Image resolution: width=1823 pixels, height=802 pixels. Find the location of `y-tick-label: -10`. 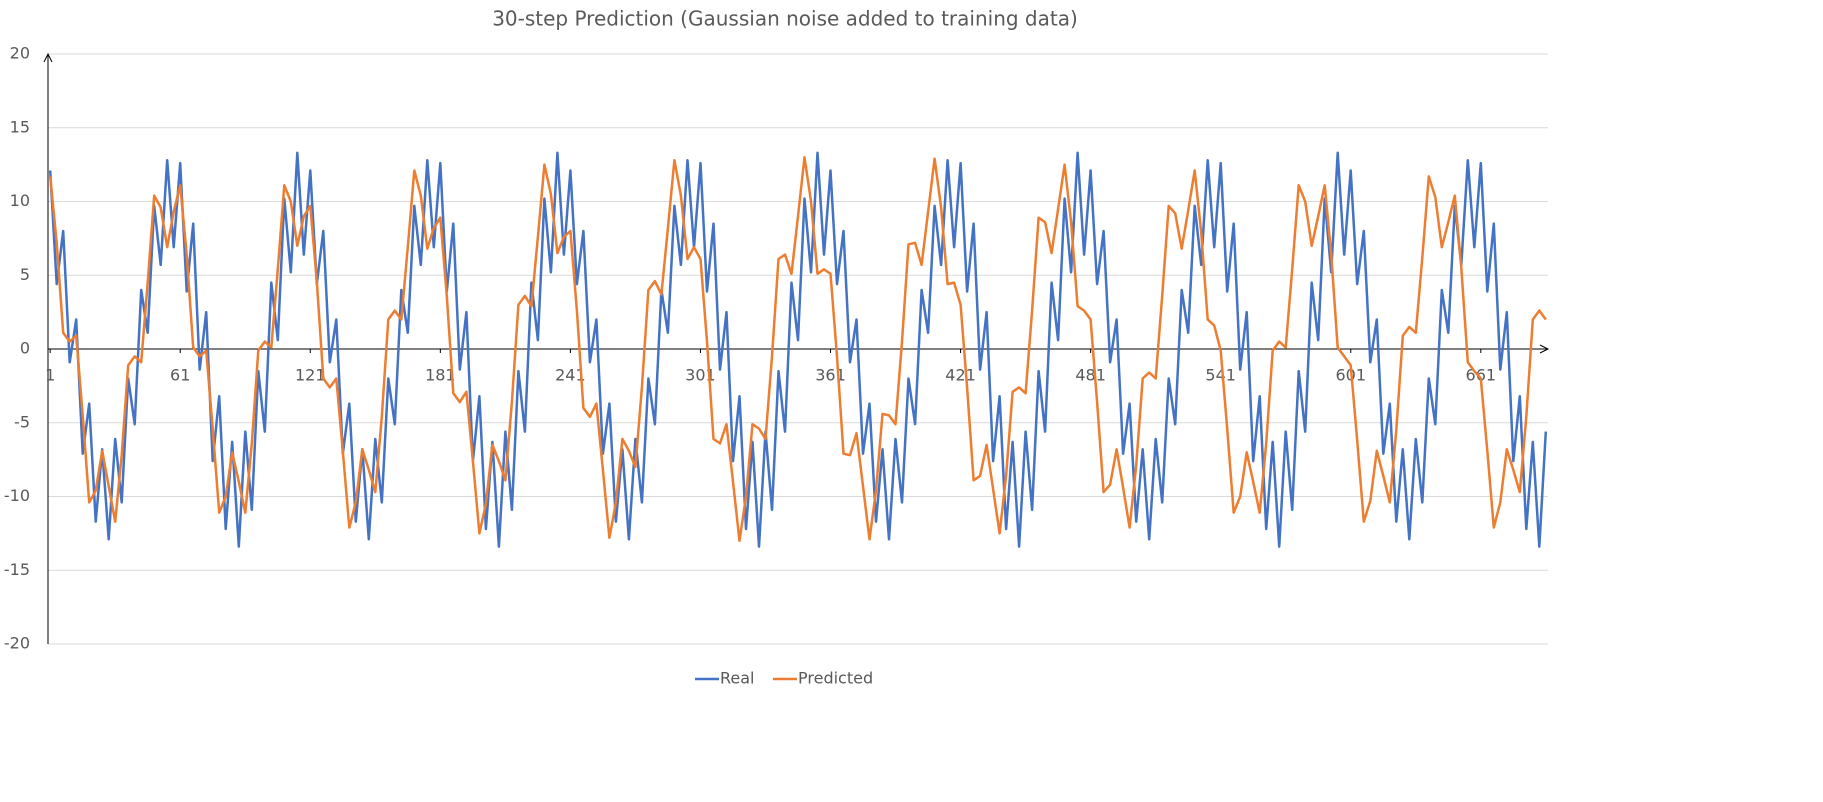

y-tick-label: -10 is located at coordinates (17, 495).